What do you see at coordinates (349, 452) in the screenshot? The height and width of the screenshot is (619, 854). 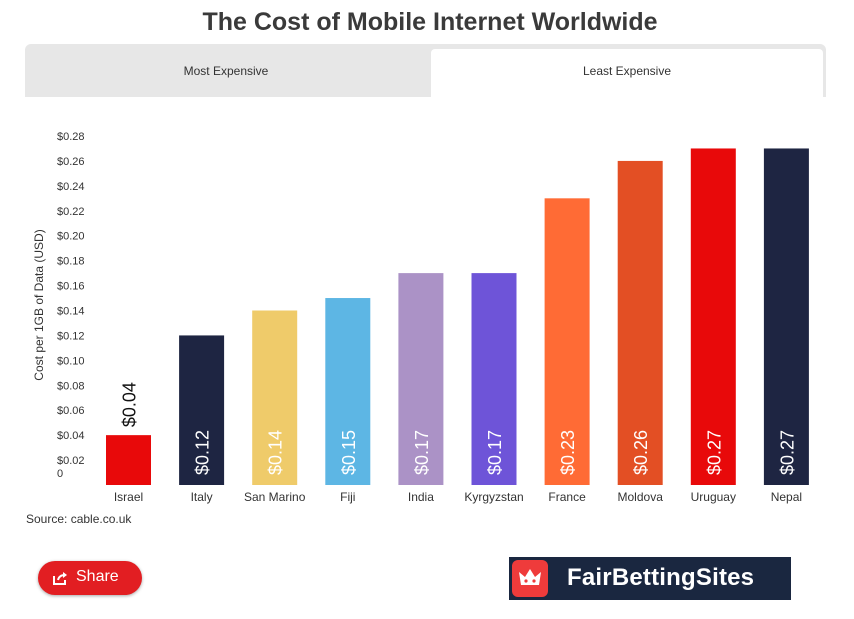 I see `bar-value-label: $0.15` at bounding box center [349, 452].